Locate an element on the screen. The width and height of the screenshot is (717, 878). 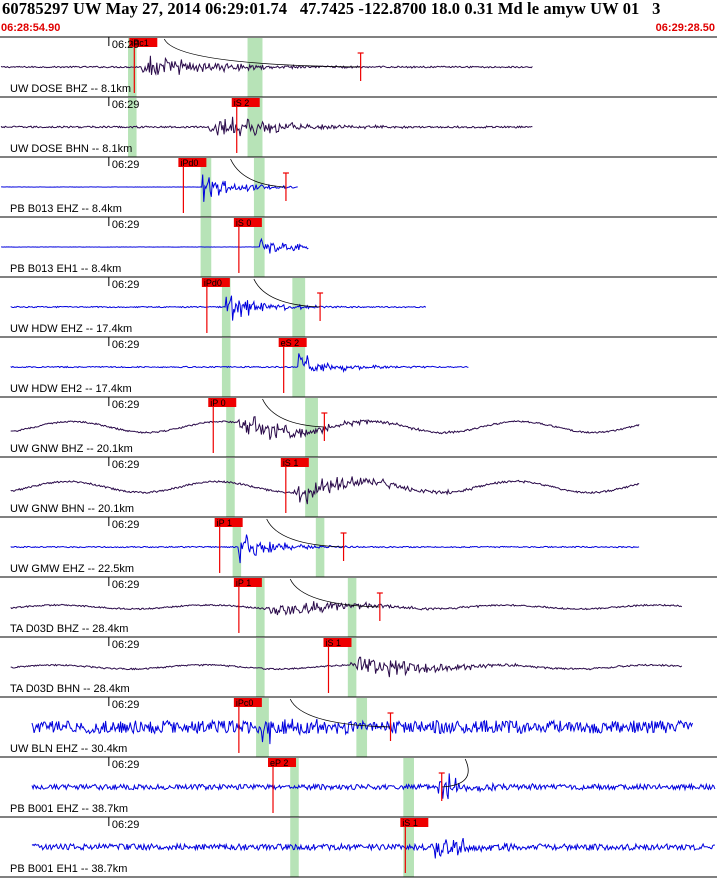
start-time: 06:28:54.90 is located at coordinates (31, 28).